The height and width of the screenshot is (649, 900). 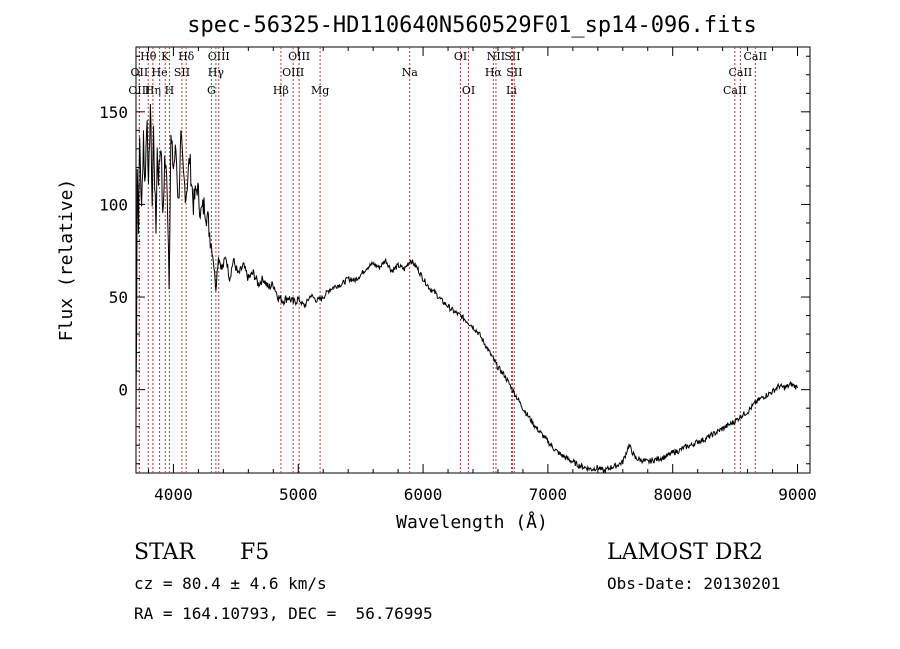 I want to click on x-tick-label: 4000, so click(x=173, y=494).